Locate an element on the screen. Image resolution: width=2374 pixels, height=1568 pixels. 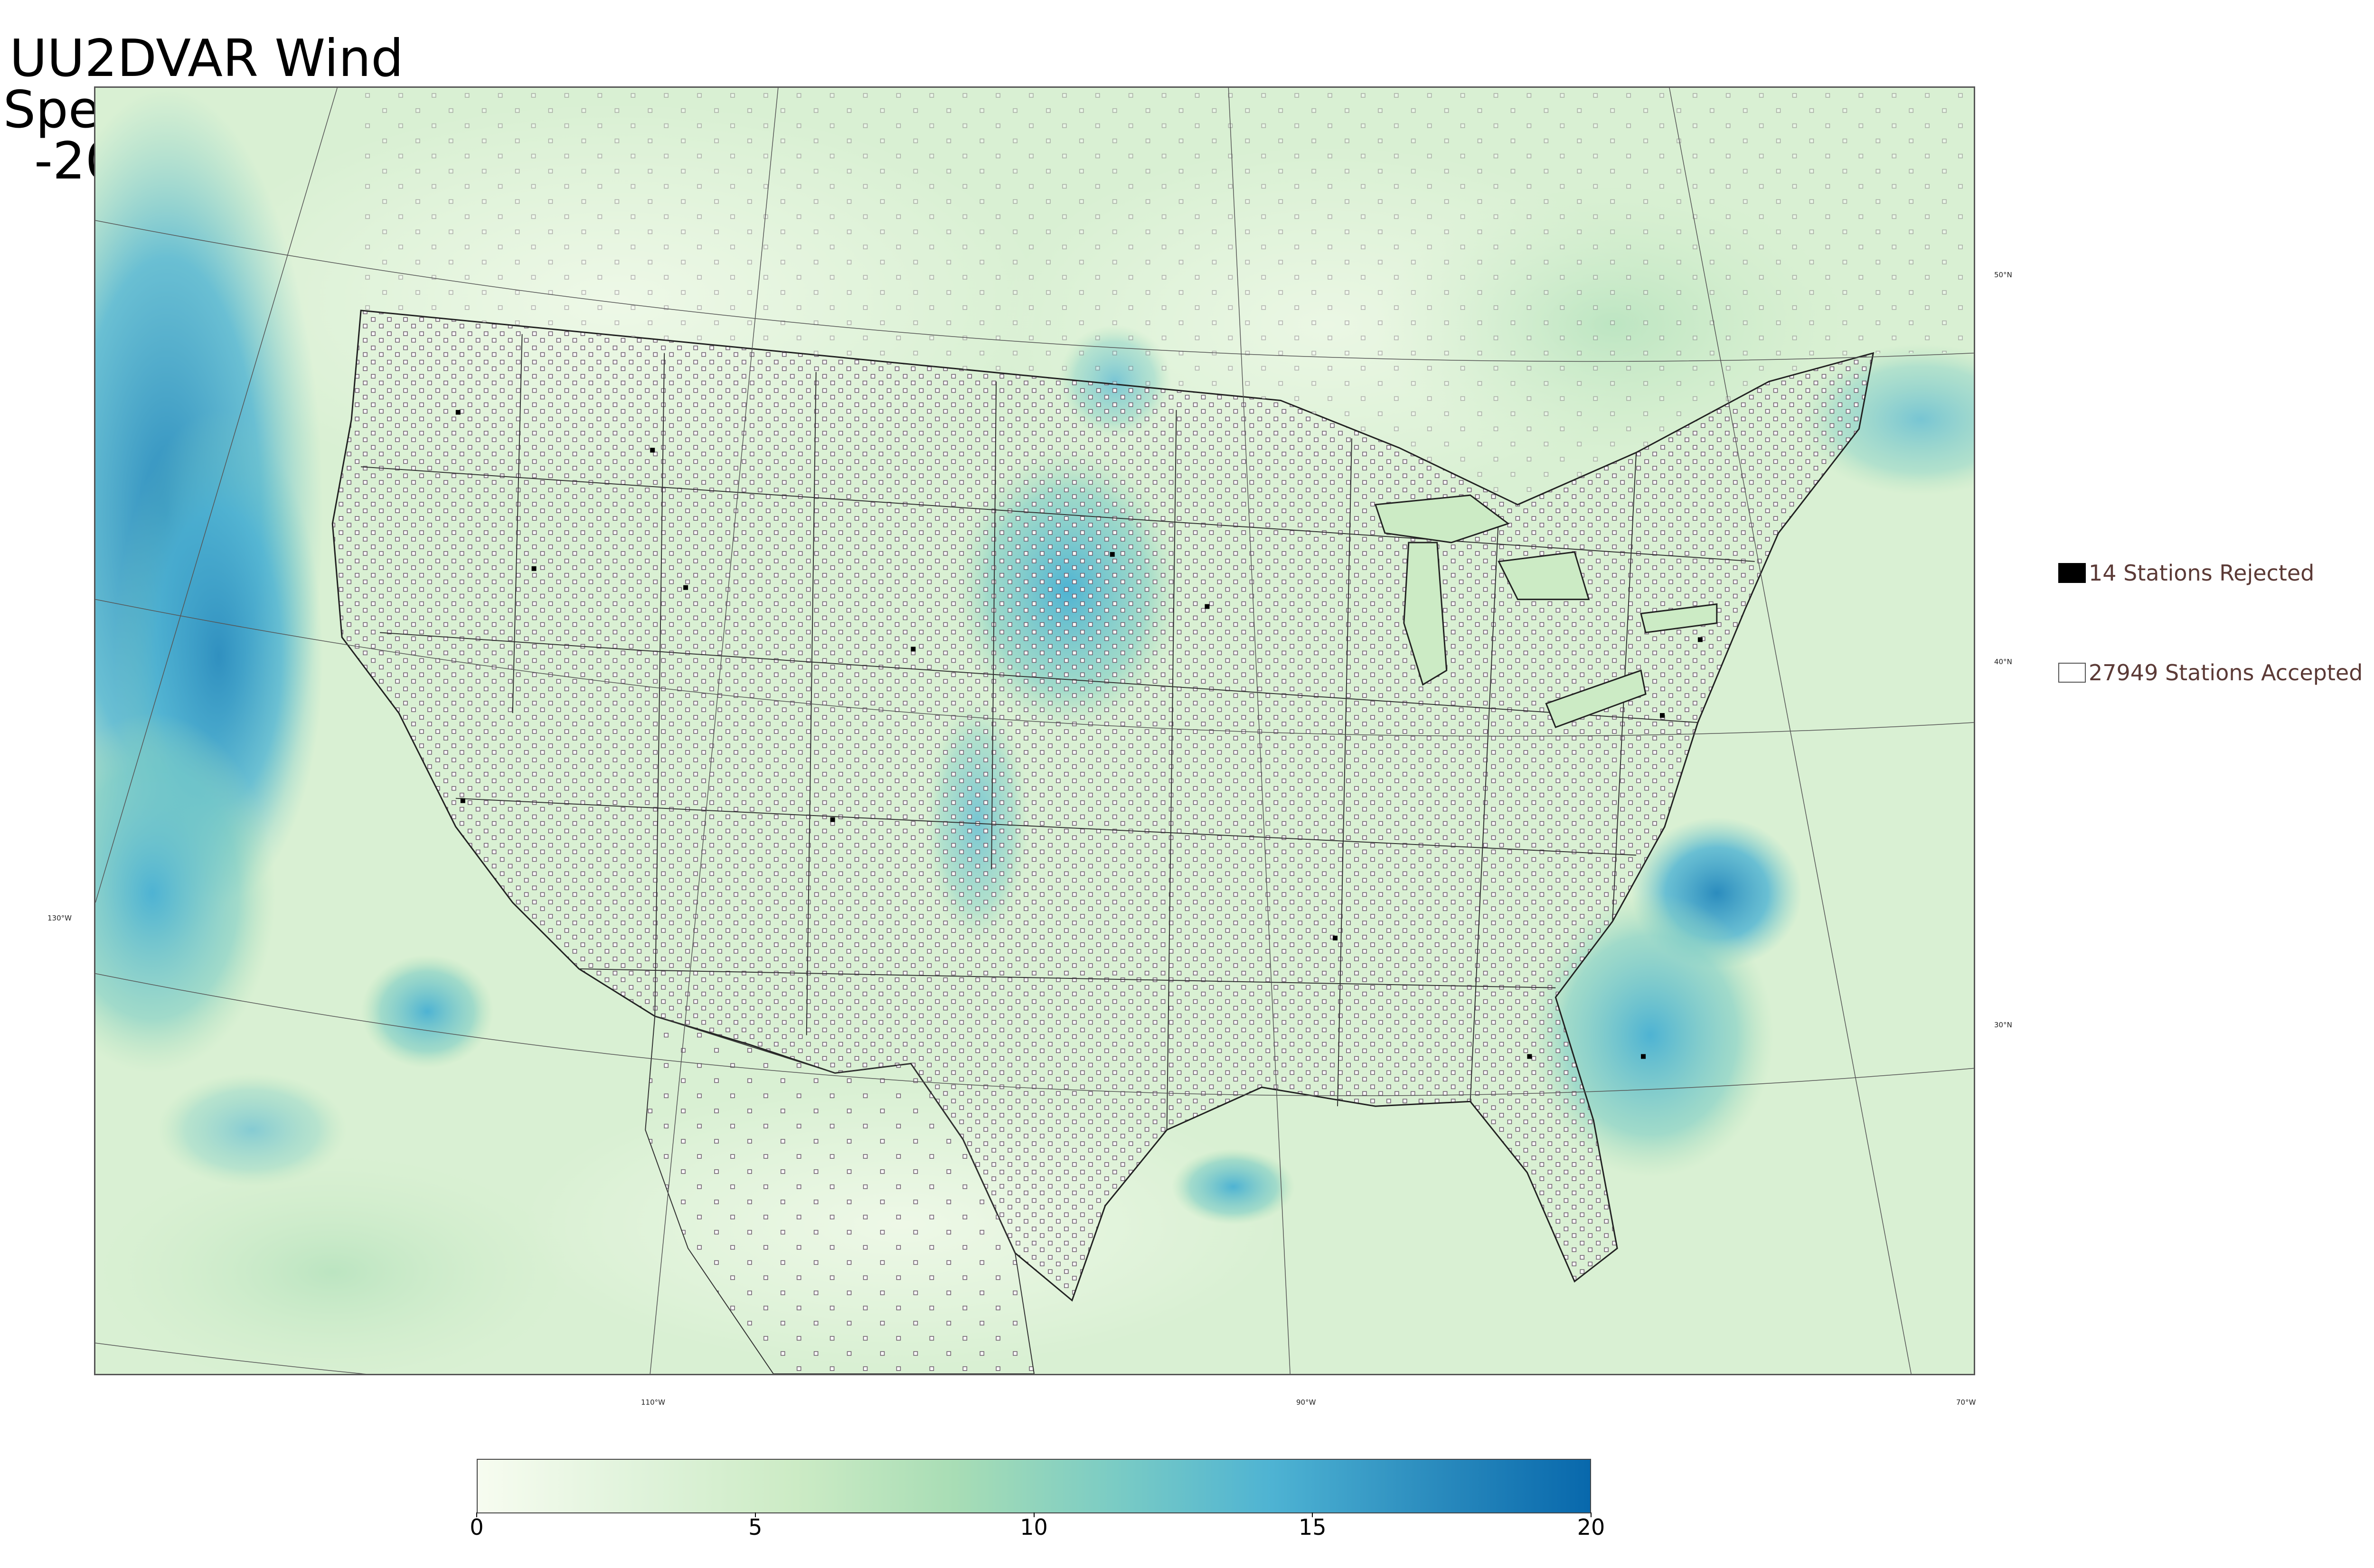
colorbar-tick-label: 0 is located at coordinates (477, 1527).